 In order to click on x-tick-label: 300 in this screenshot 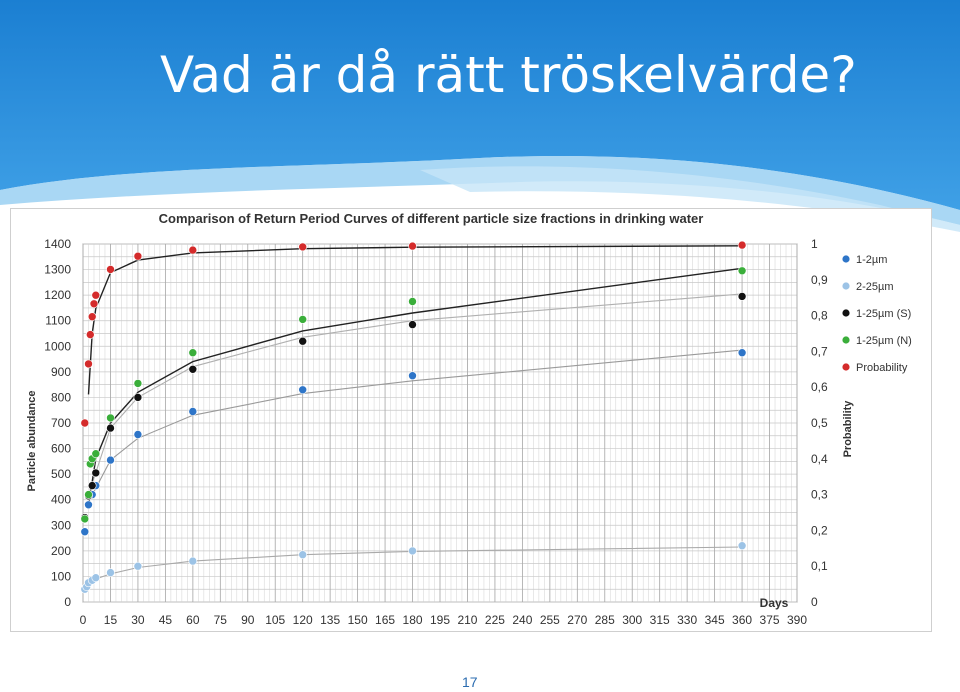, I will do `click(632, 620)`.